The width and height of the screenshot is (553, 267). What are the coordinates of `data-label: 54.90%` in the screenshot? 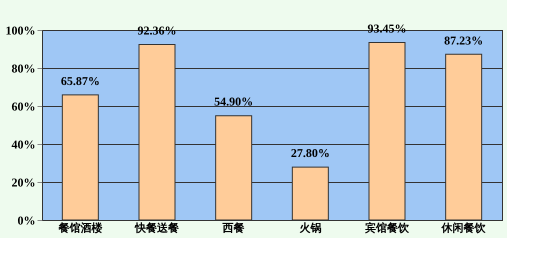 It's located at (234, 101).